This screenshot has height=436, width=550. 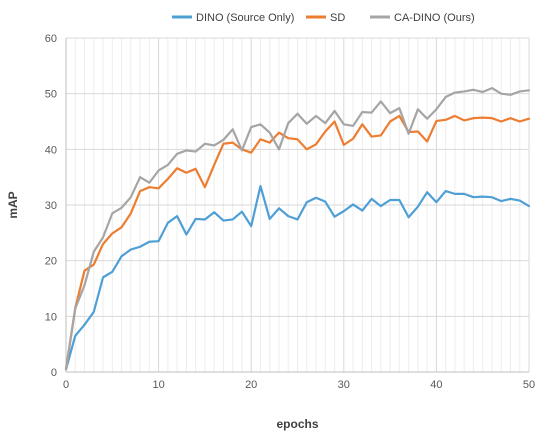 I want to click on x-axis-title: epochs, so click(x=297, y=424).